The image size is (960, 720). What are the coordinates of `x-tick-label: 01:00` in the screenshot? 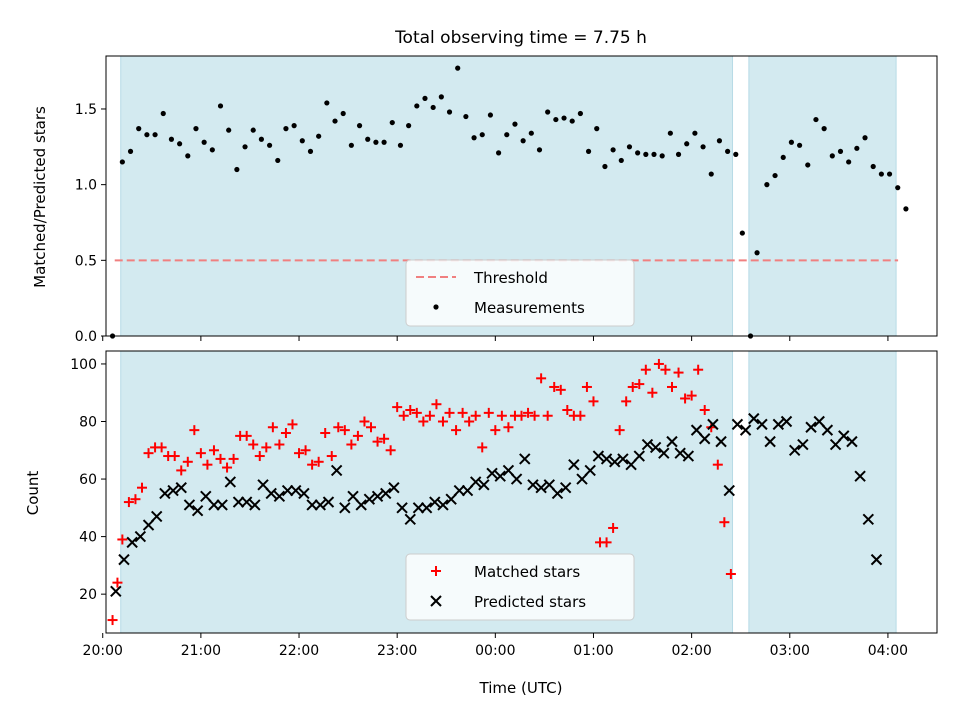 It's located at (593, 651).